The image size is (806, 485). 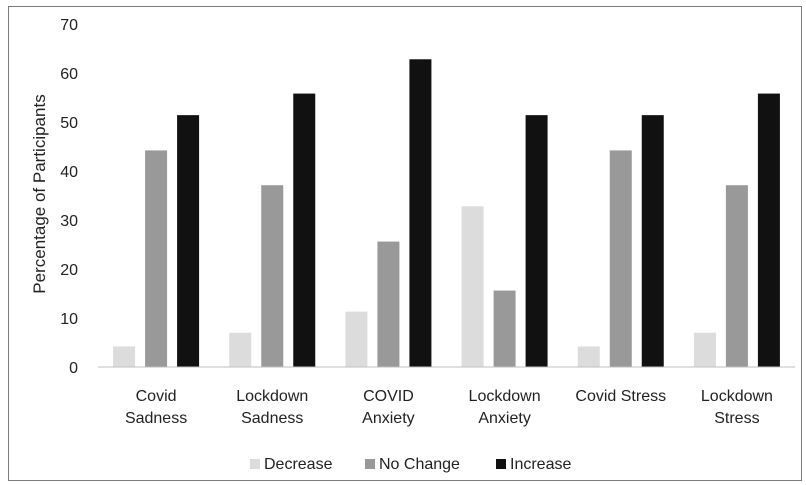 I want to click on legend-label: No Change, so click(x=419, y=464).